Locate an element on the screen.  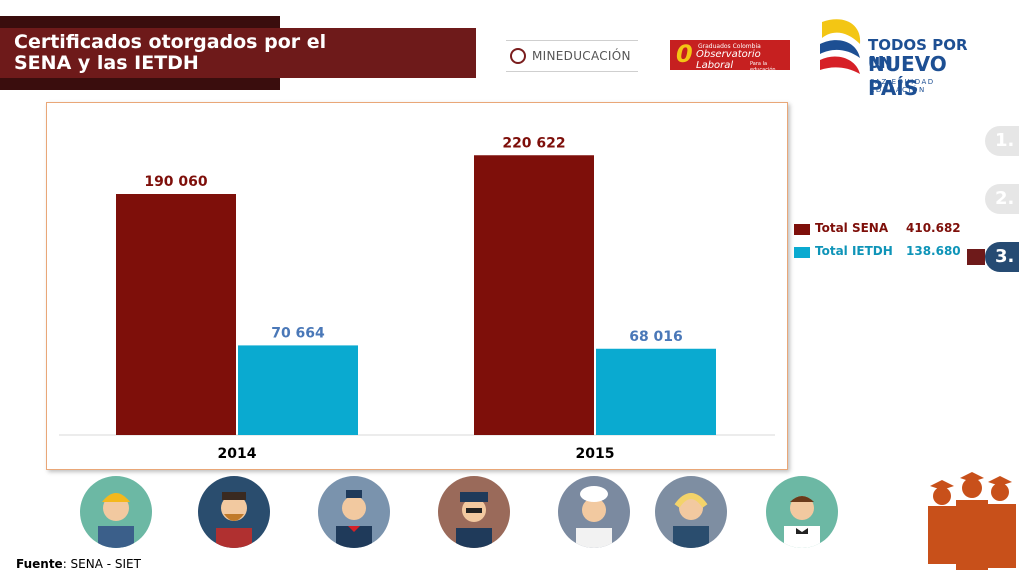
coat-of-arms-icon is located at coordinates (518, 56).